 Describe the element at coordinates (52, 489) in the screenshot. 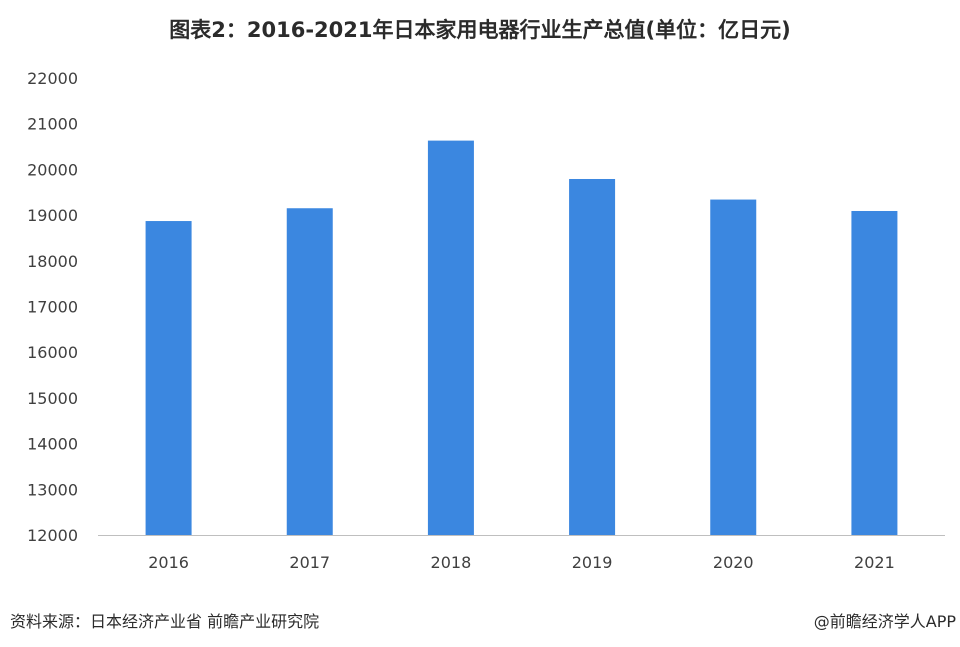

I see `y-tick-label: 13000` at that location.